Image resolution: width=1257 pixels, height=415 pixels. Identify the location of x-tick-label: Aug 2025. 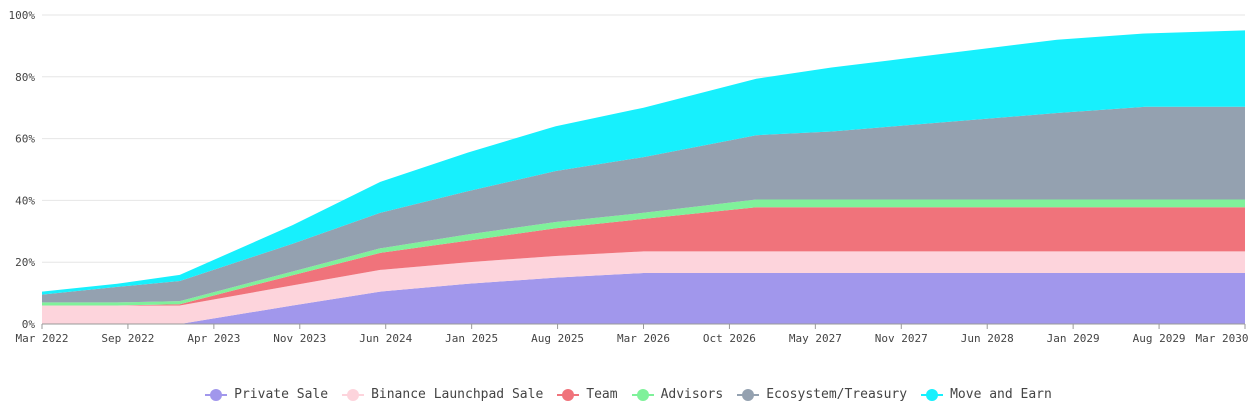
(557, 338).